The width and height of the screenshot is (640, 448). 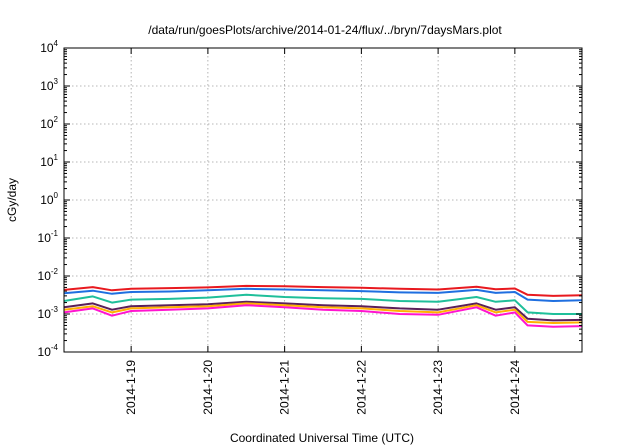 I want to click on series-lines, so click(x=323, y=306).